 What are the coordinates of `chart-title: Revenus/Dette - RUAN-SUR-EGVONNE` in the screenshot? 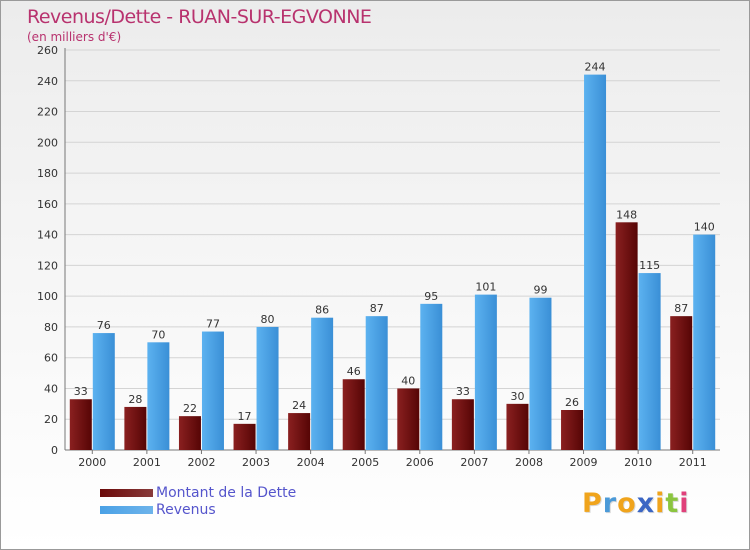 It's located at (199, 17).